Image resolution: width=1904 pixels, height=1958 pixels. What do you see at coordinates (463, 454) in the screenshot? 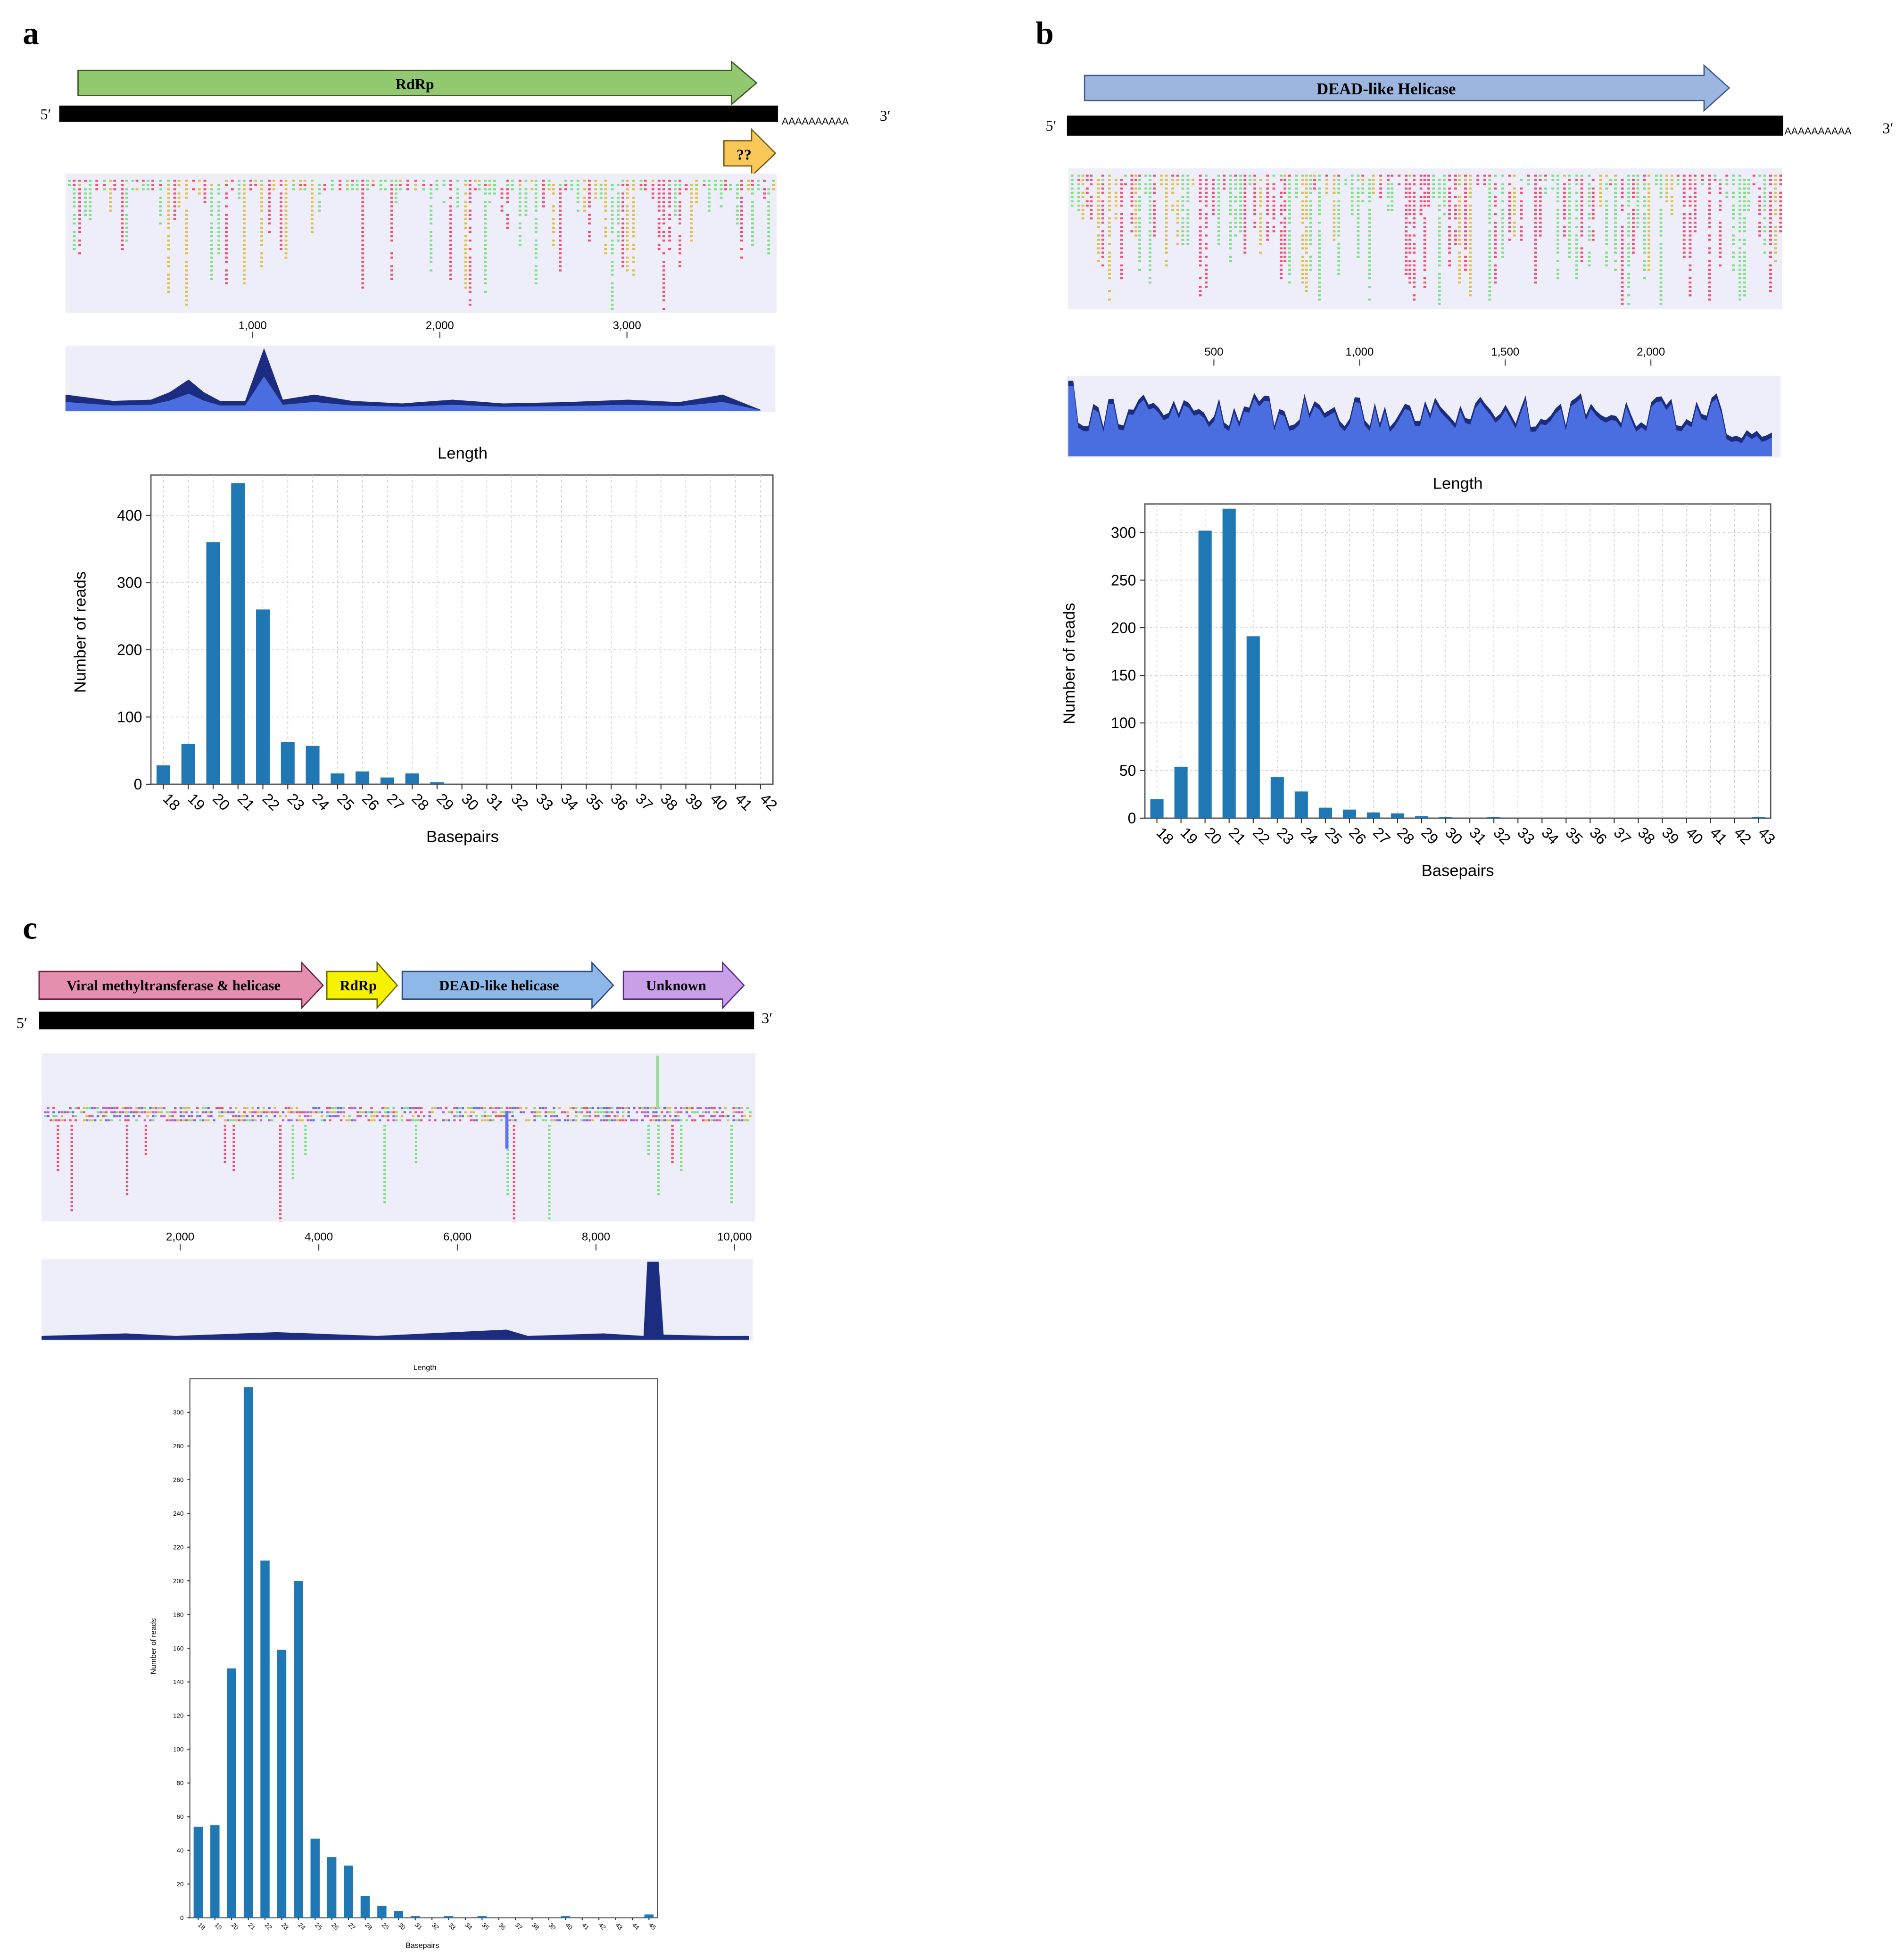
I see `chart-title: Length` at bounding box center [463, 454].